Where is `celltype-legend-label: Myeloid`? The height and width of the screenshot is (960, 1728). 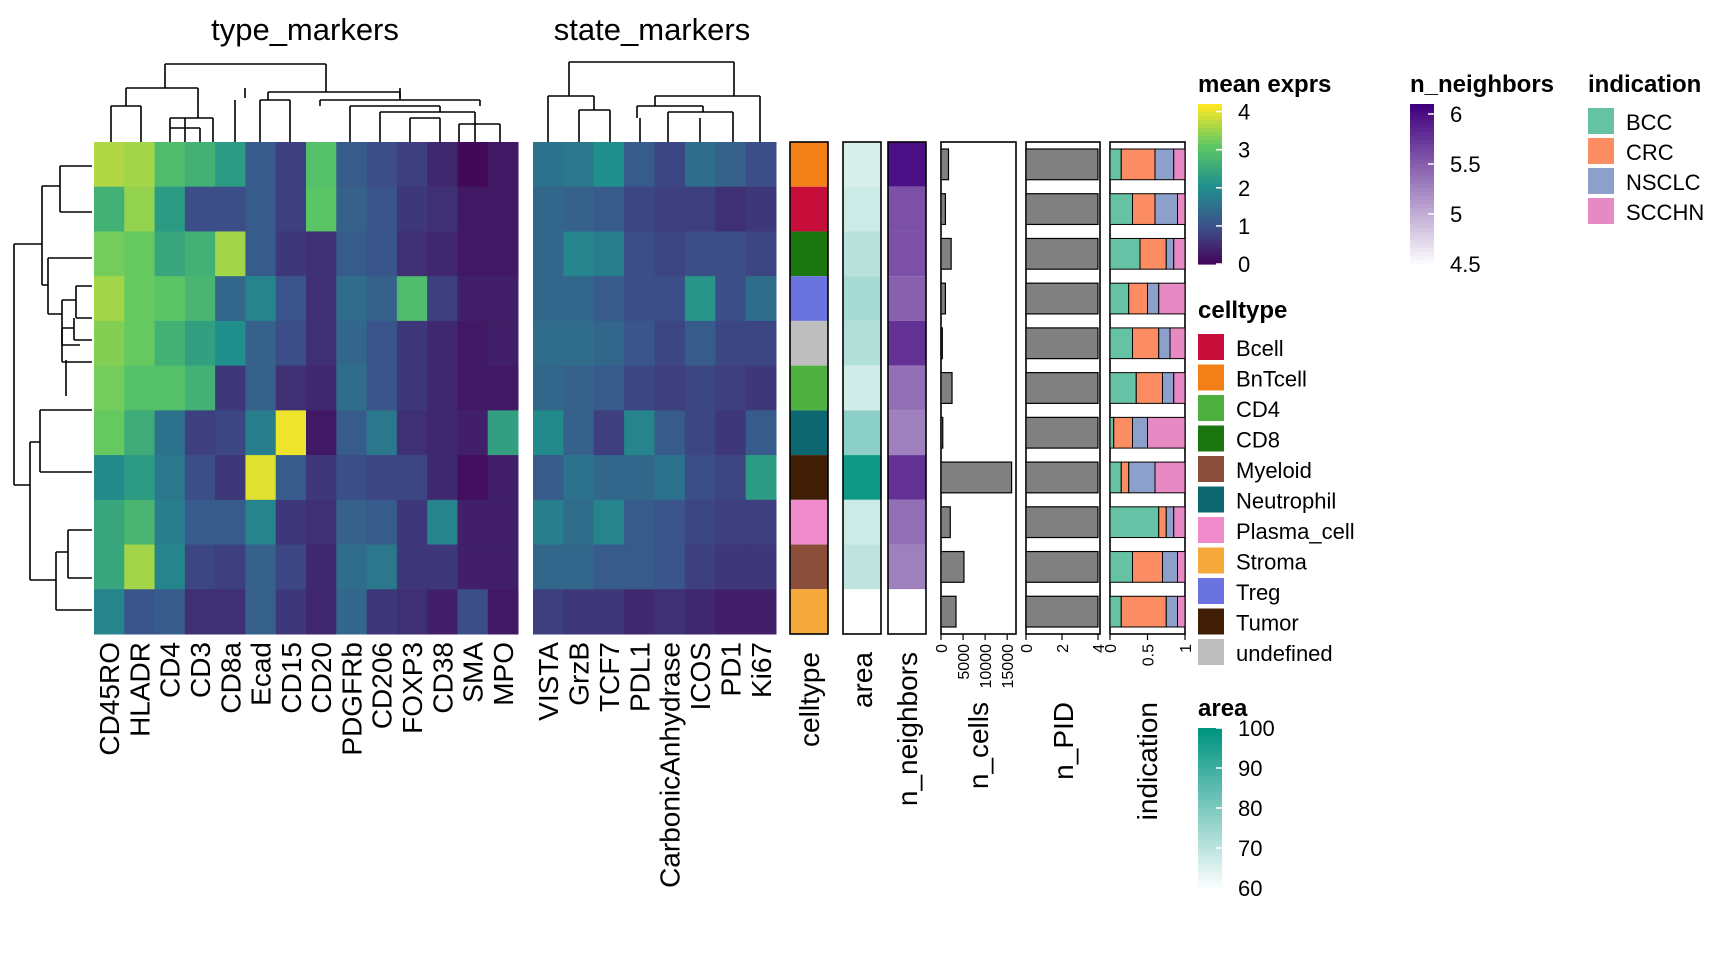
celltype-legend-label: Myeloid is located at coordinates (1274, 470).